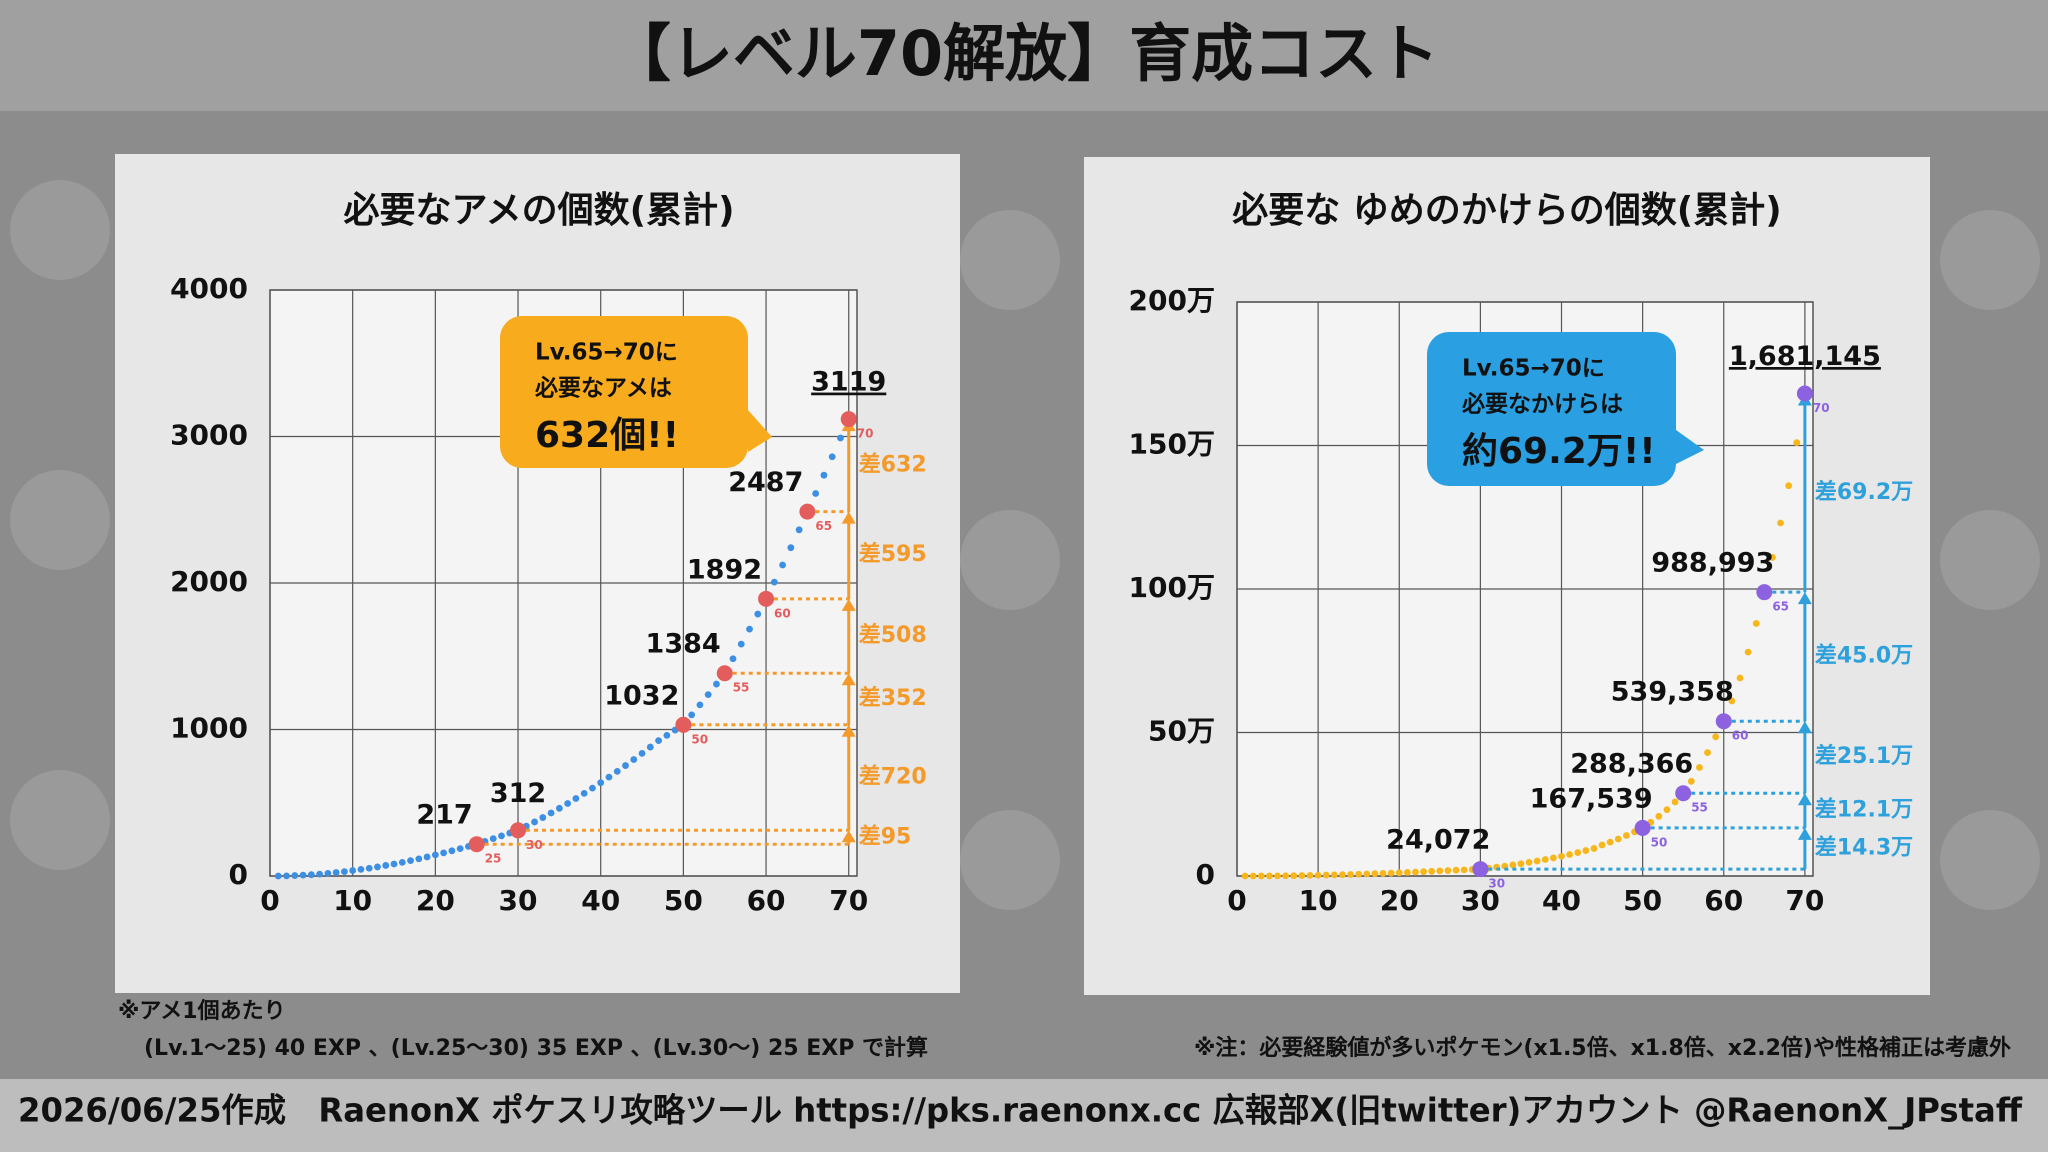 This screenshot has height=1152, width=2048. What do you see at coordinates (1559, 451) in the screenshot?
I see `callout-text: 約69.2万!!` at bounding box center [1559, 451].